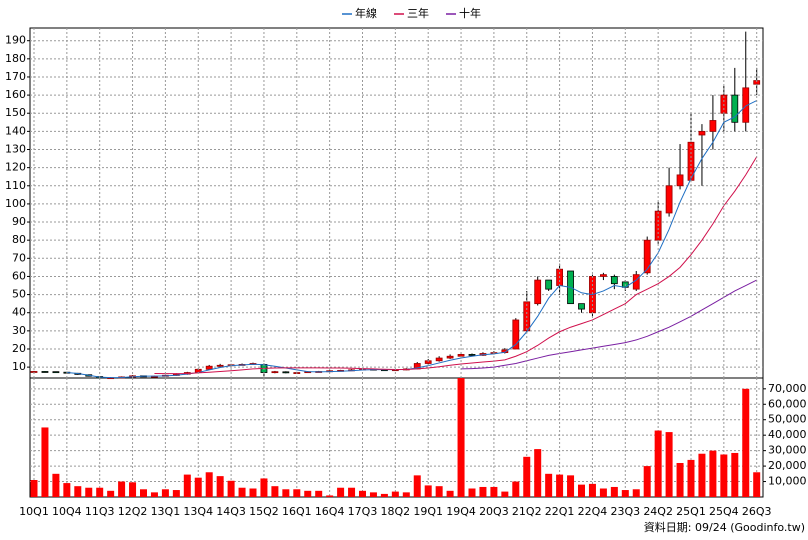 This screenshot has width=808, height=540. Describe the element at coordinates (133, 511) in the screenshot. I see `x-tick-label: 12Q2` at that location.